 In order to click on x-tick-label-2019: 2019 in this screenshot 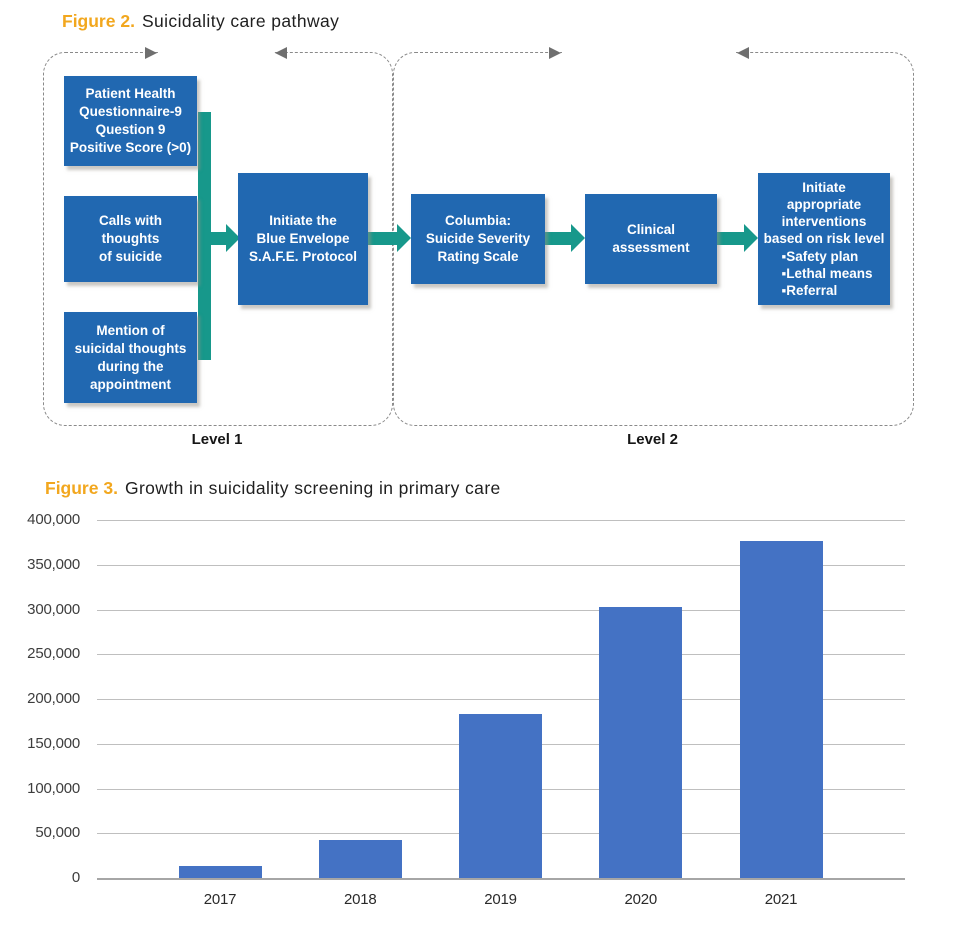, I will do `click(500, 899)`.